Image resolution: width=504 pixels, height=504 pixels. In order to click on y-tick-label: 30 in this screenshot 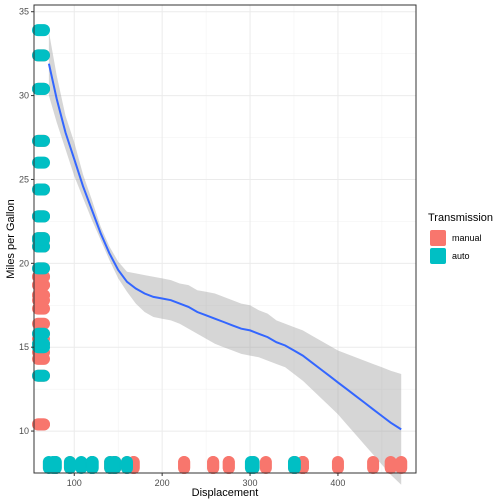, I will do `click(24, 96)`.